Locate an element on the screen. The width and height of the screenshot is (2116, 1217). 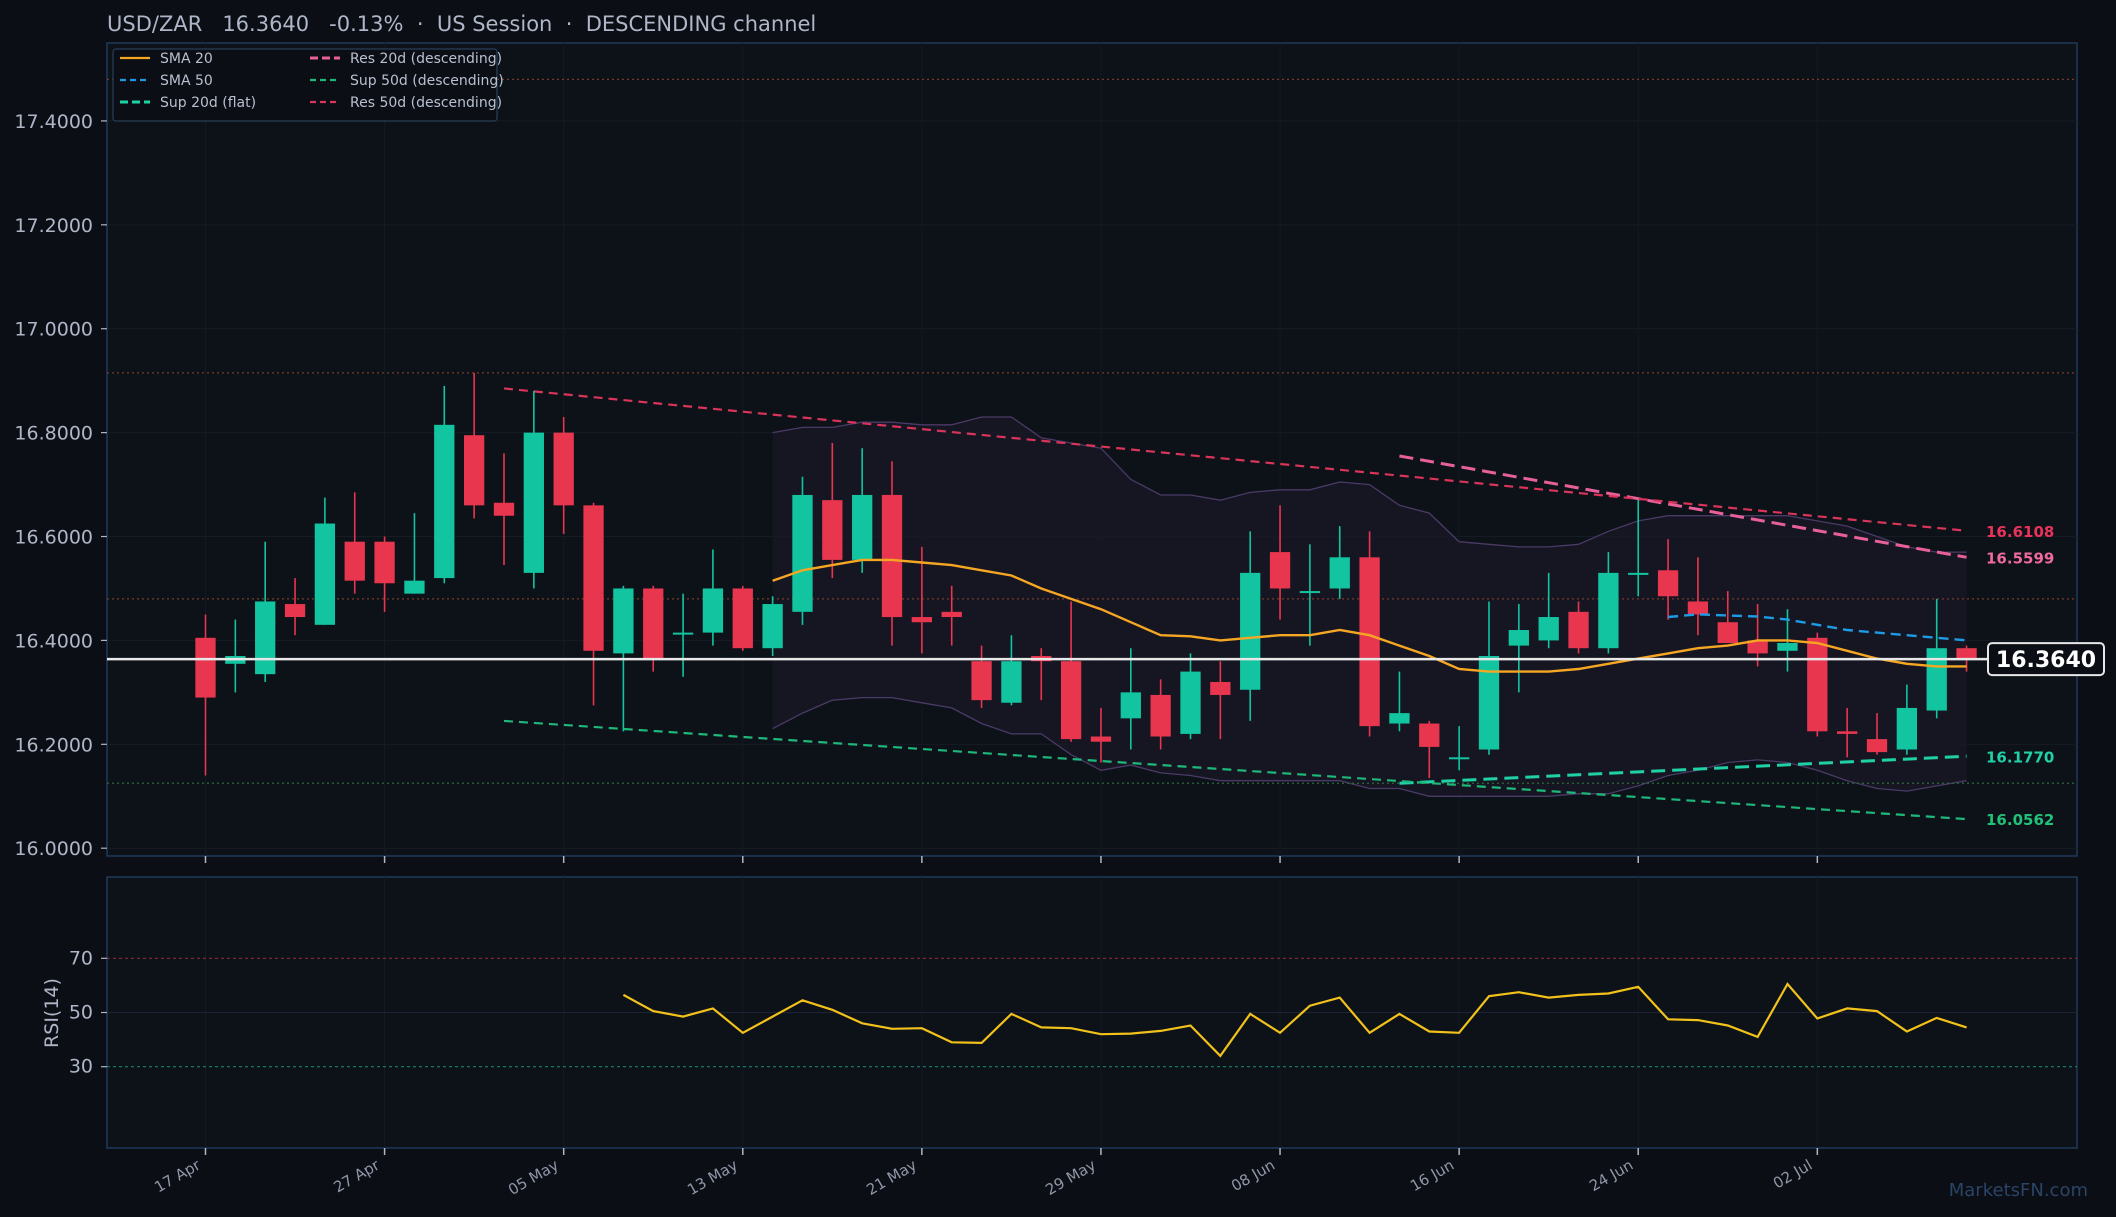
legend-label: Sup 20d (flat) is located at coordinates (208, 103).